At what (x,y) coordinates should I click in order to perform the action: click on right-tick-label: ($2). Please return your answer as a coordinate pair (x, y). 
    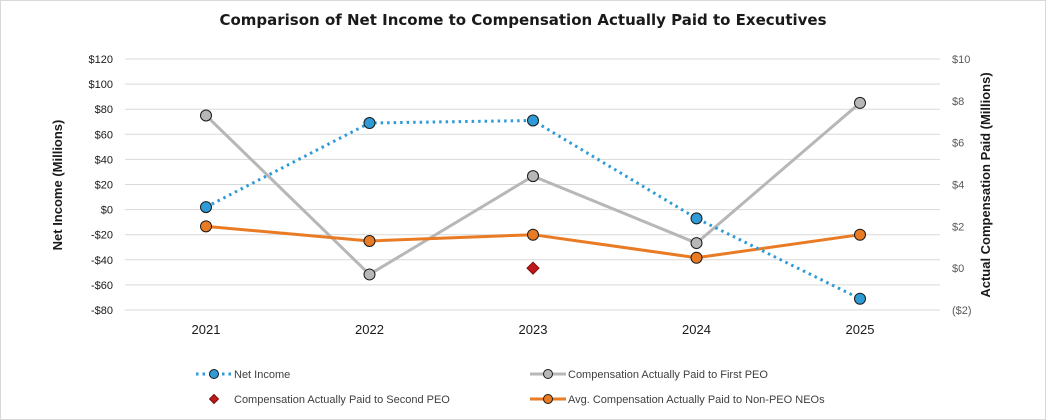
    Looking at the image, I should click on (962, 311).